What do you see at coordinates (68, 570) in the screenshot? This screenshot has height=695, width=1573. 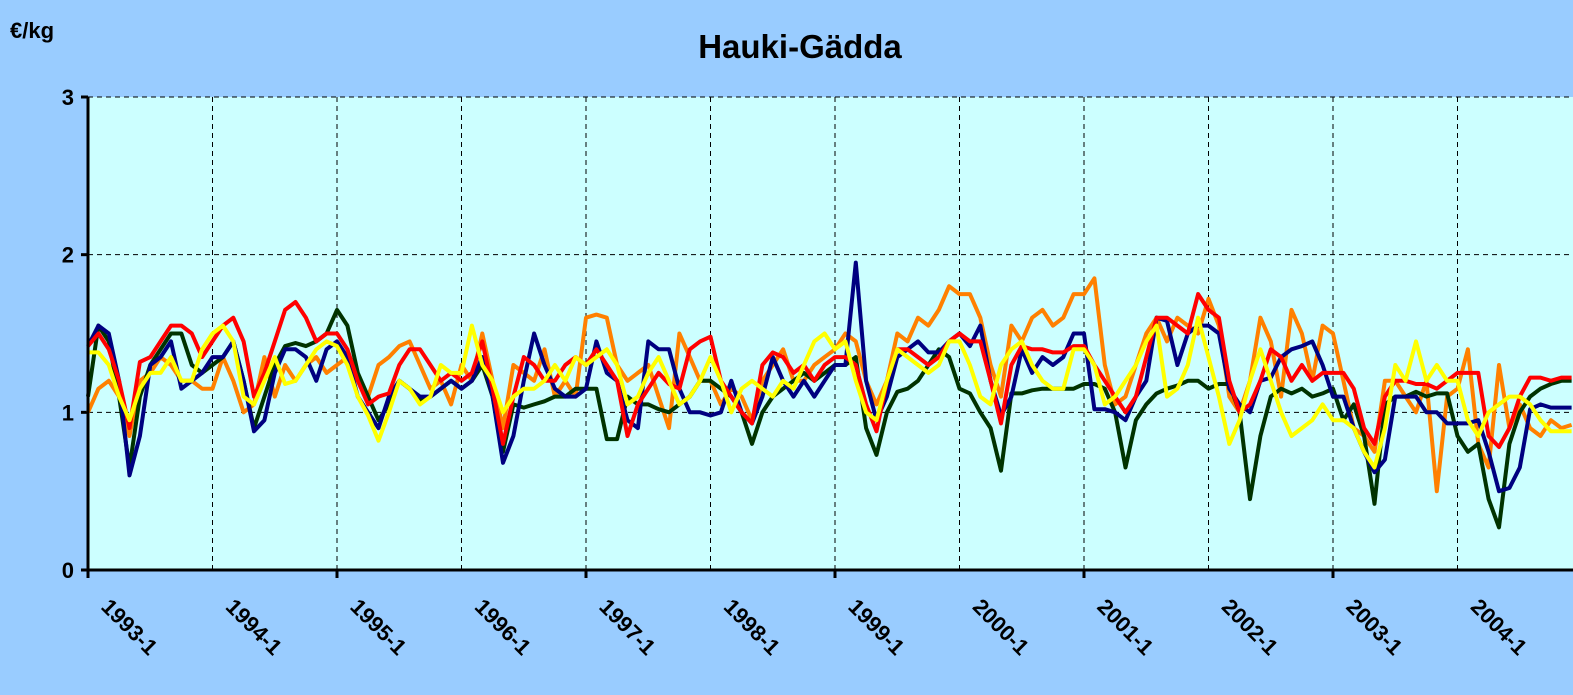 I see `y-tick-label: 0` at bounding box center [68, 570].